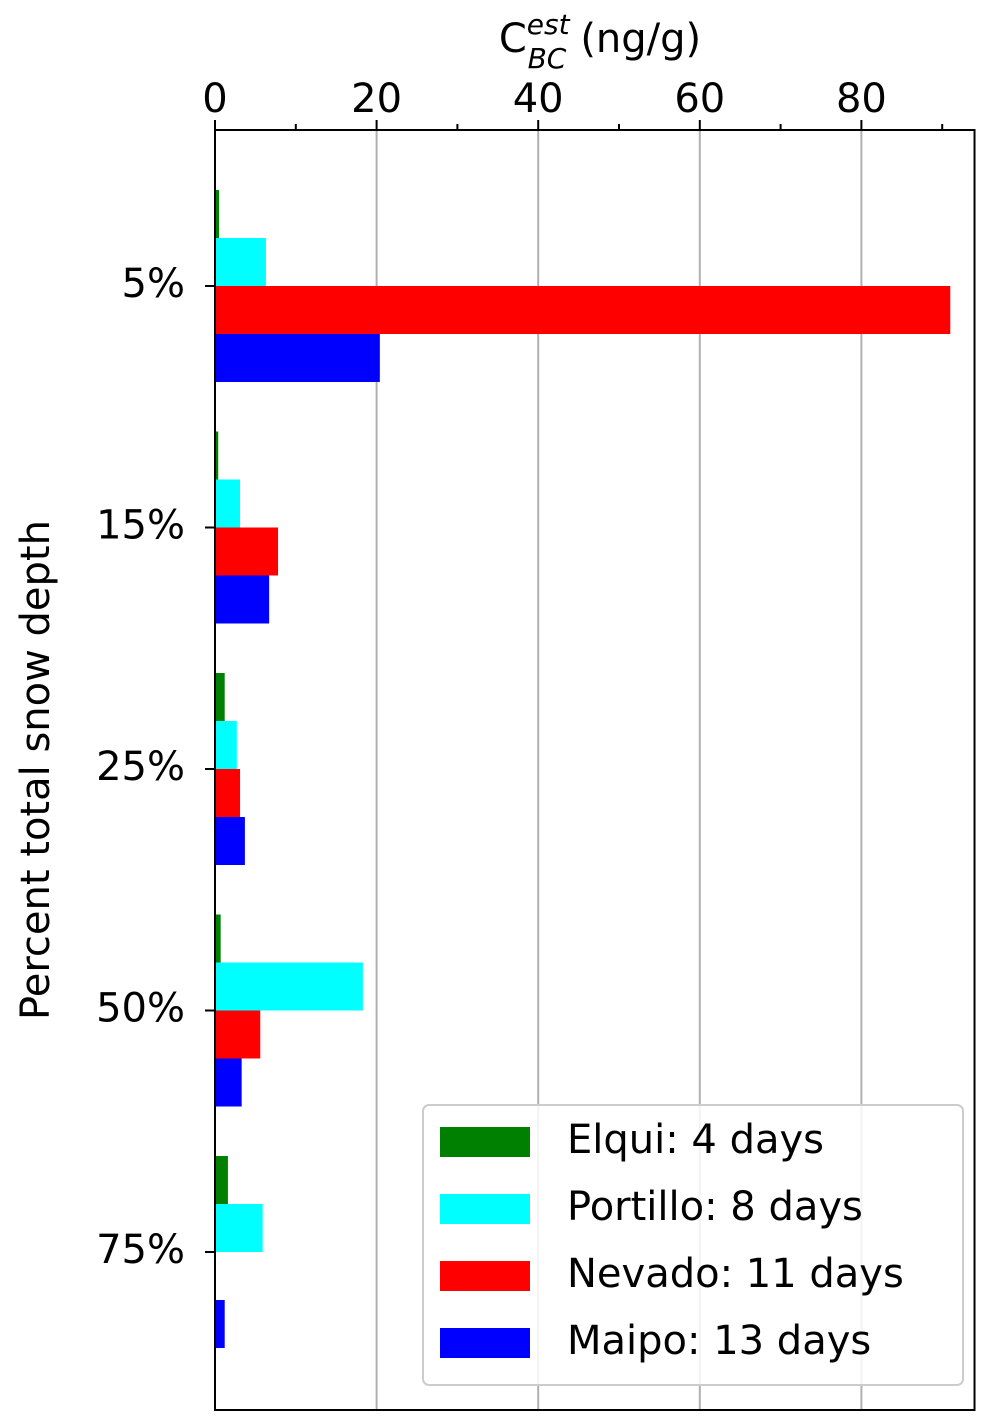  I want to click on legend-label: Elqui: 4 days, so click(695, 1140).